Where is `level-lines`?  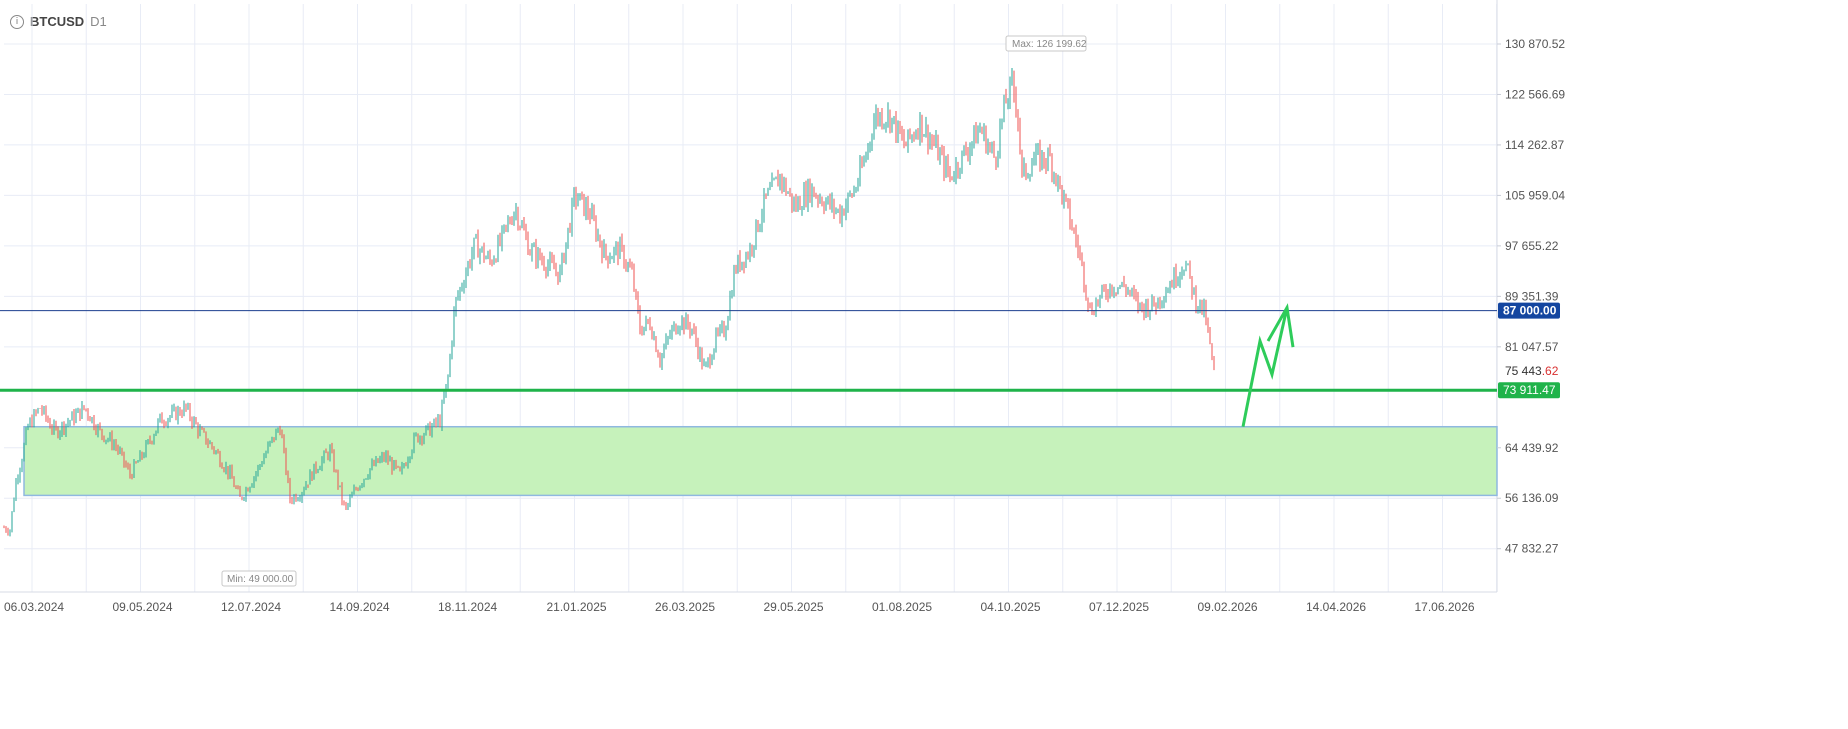 level-lines is located at coordinates (748, 351).